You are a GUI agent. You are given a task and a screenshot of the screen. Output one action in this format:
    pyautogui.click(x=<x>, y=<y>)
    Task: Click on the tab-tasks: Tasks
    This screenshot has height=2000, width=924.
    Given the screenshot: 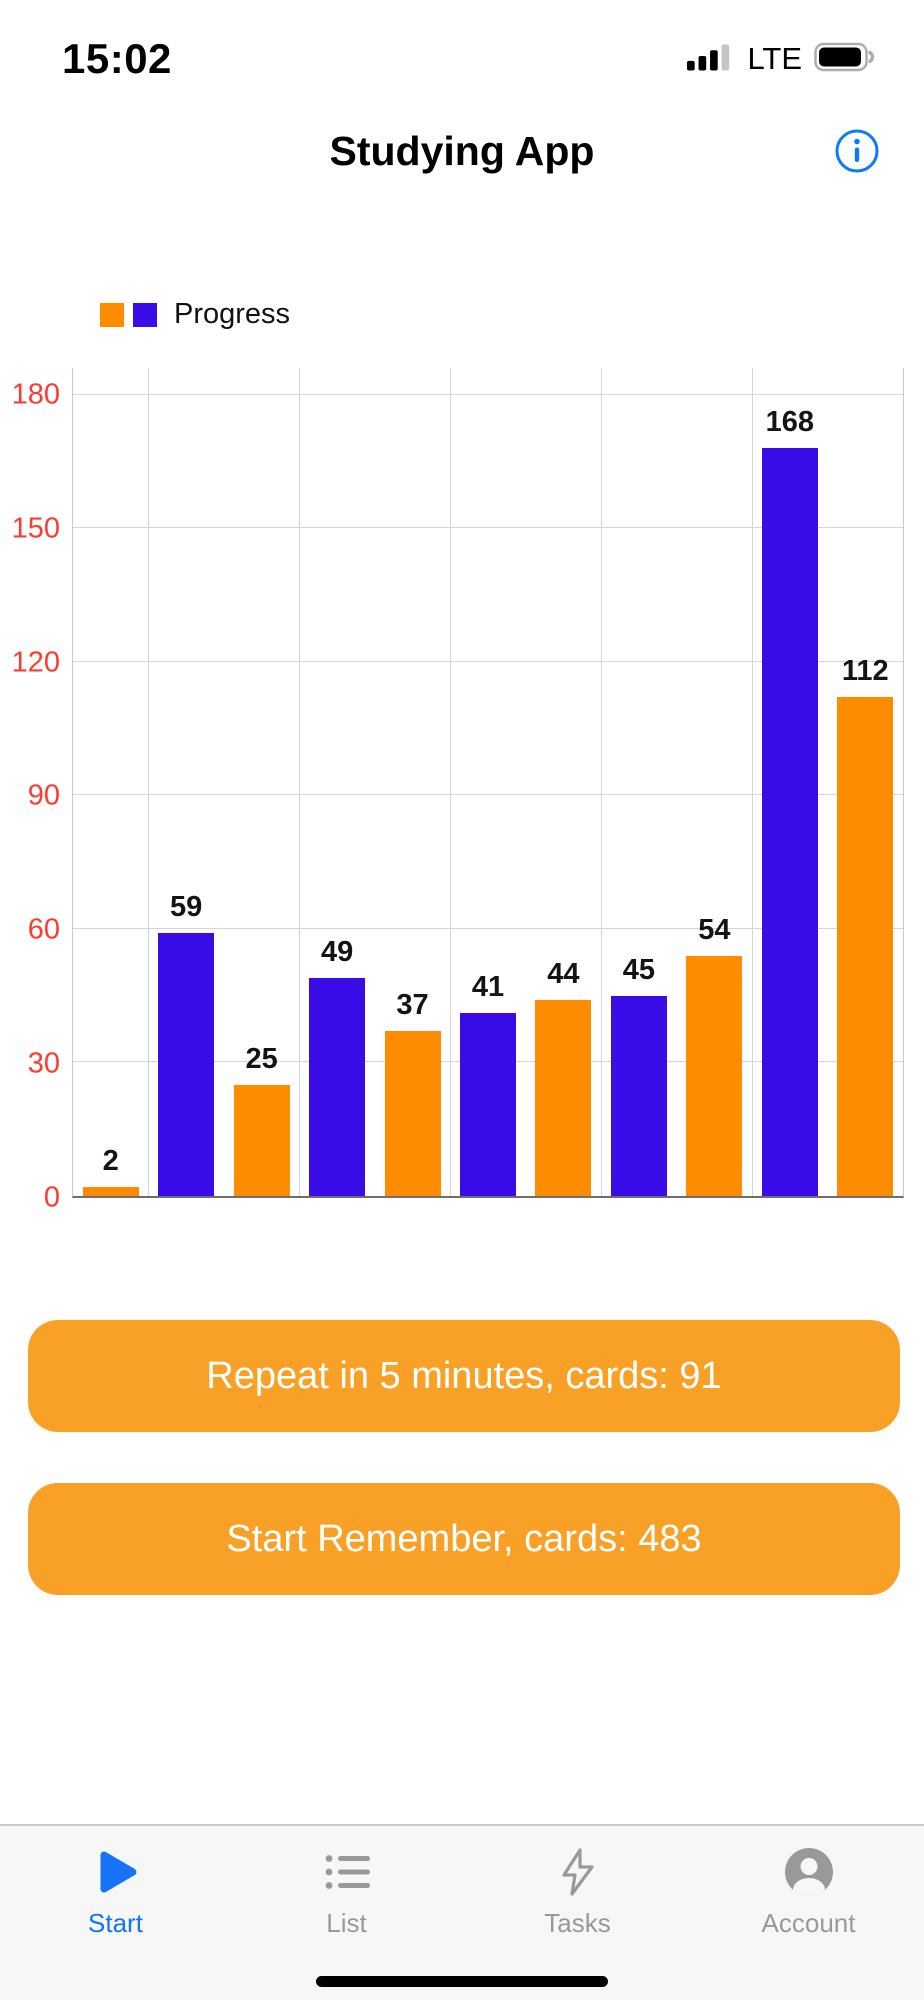 What is the action you would take?
    pyautogui.click(x=577, y=1882)
    